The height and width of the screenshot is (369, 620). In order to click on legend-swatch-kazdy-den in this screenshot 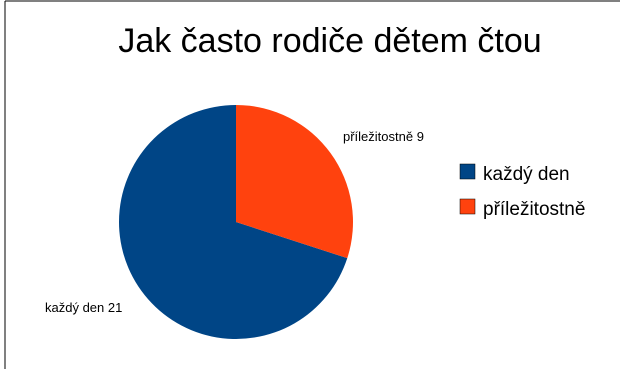, I will do `click(467, 171)`.